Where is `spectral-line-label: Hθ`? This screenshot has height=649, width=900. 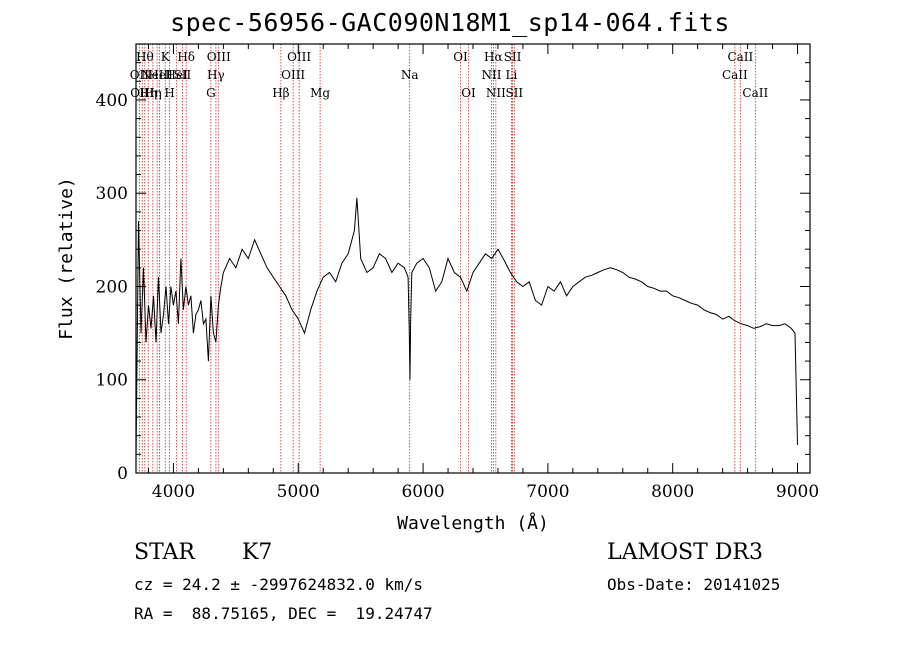
spectral-line-label: Hθ is located at coordinates (145, 57).